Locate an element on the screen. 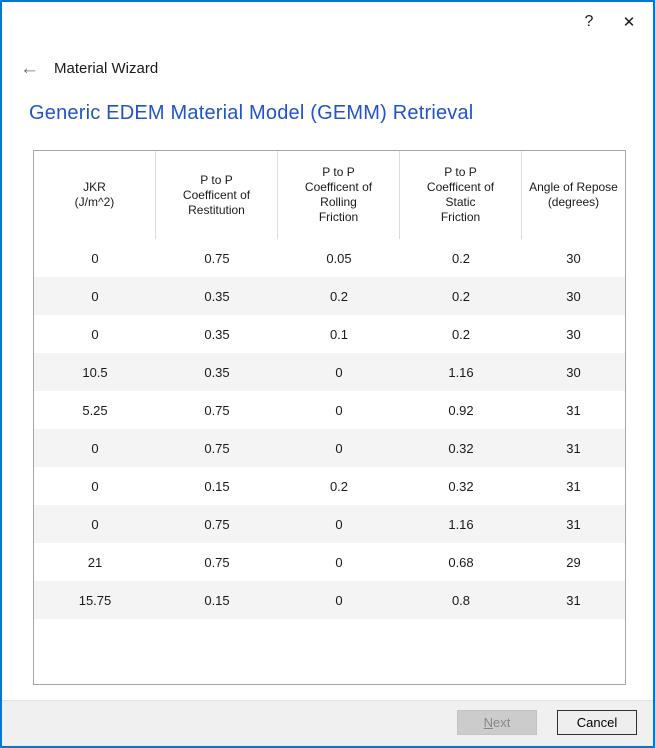  column-header: P to P Coefficent of Restitution is located at coordinates (217, 195).